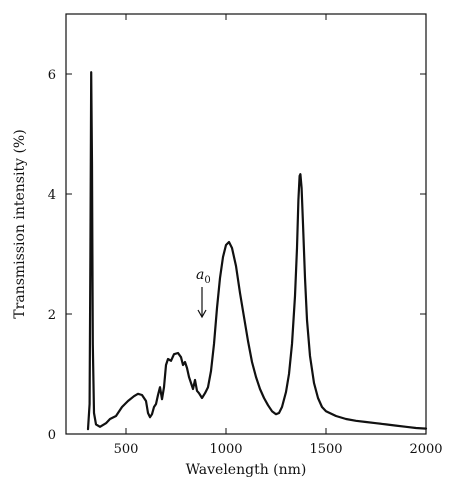 The image size is (456, 500). I want to click on y-tick-label: 6, so click(52, 75).